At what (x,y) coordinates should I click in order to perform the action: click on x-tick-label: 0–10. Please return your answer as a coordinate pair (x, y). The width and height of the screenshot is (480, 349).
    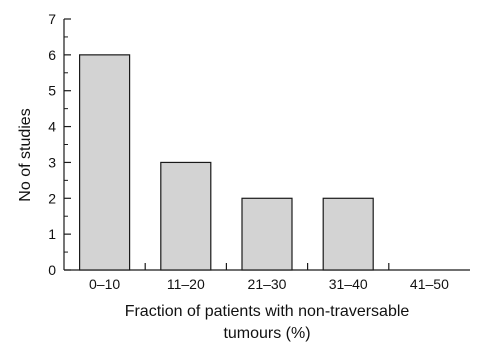
    Looking at the image, I should click on (104, 284).